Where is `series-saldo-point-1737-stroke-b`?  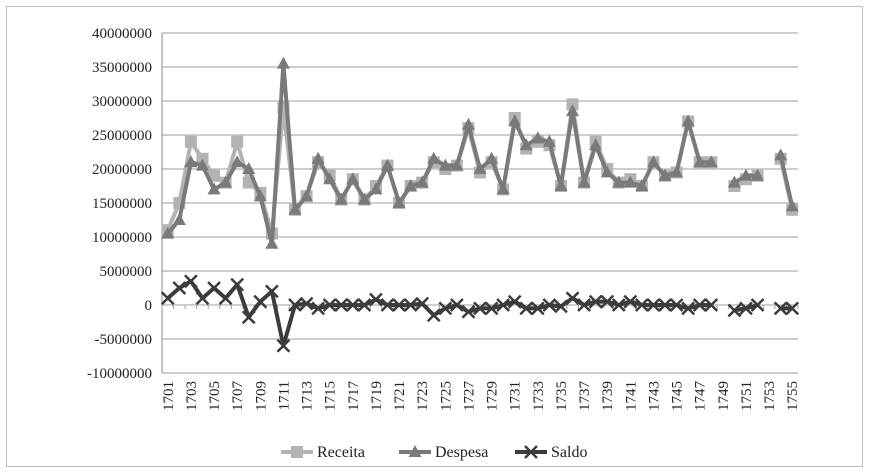 series-saldo-point-1737-stroke-b is located at coordinates (584, 305).